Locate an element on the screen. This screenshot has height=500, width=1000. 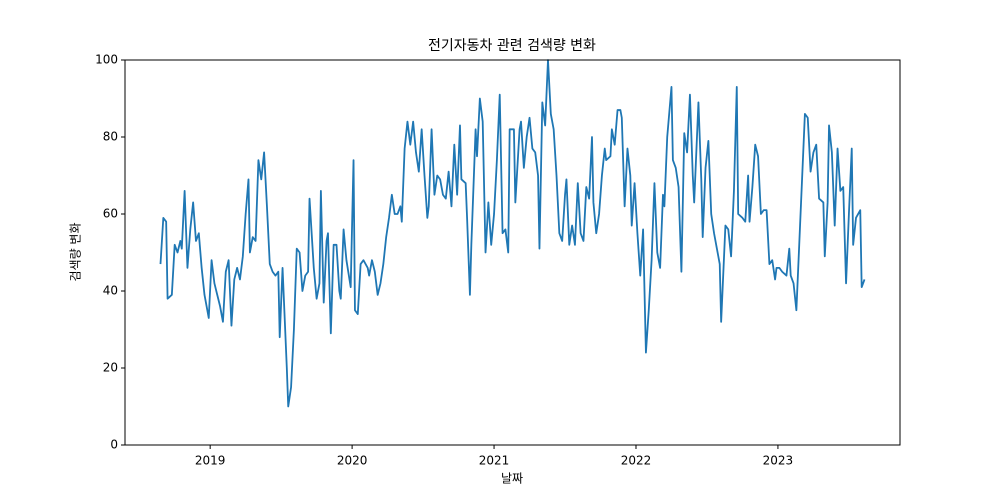
x-tick-label: 2019 is located at coordinates (210, 461).